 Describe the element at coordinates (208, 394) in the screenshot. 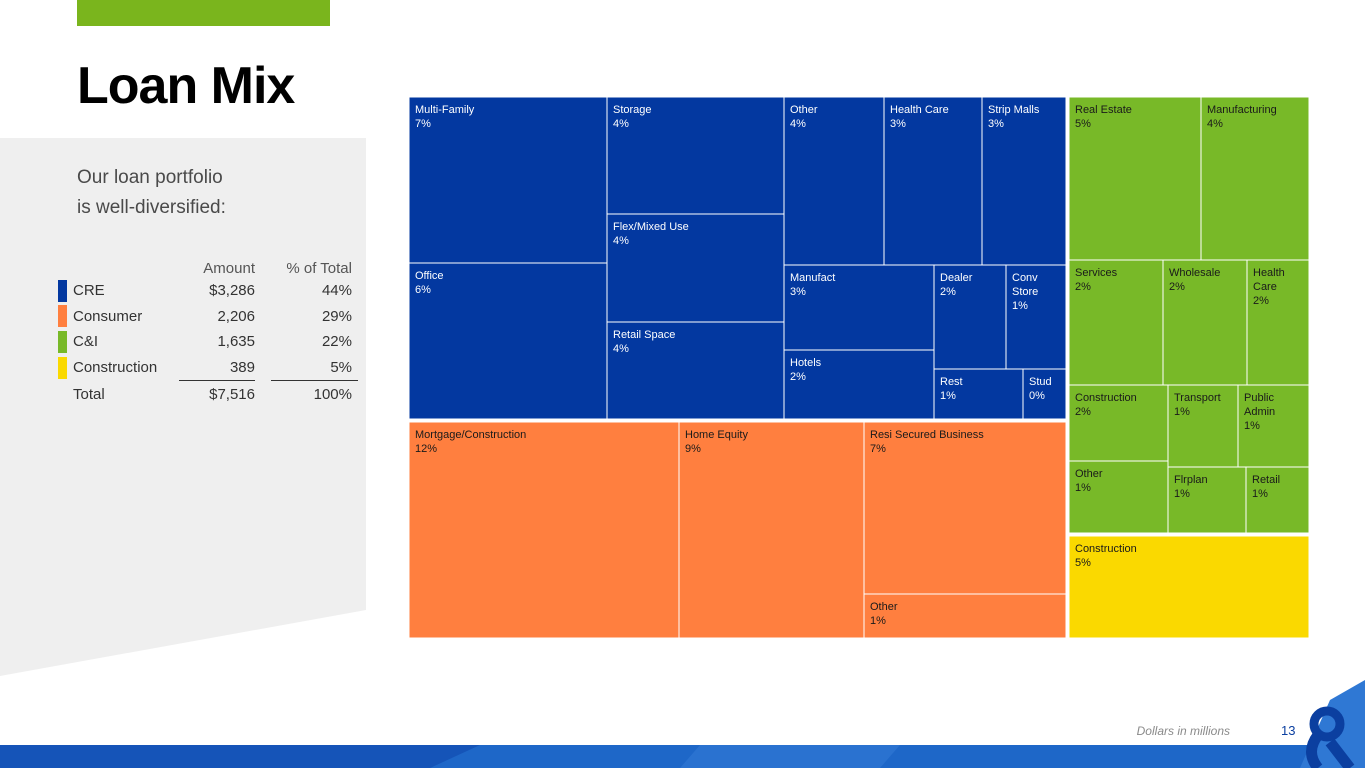

I see `table-row-total: Total $7,516 100%` at that location.